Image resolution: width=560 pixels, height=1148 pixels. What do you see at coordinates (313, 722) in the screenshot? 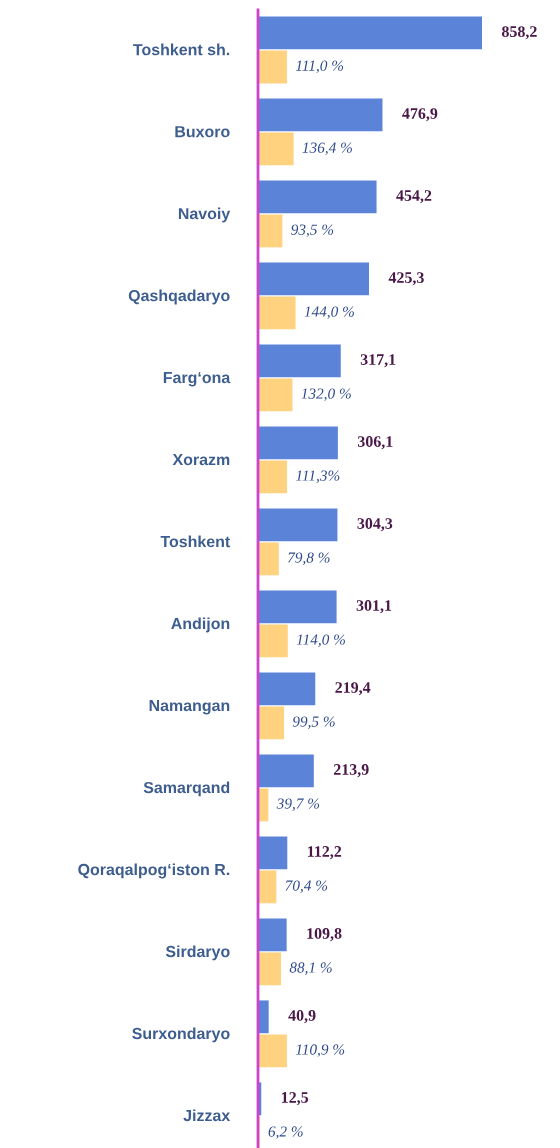
I see `data-label: 99,5 %` at bounding box center [313, 722].